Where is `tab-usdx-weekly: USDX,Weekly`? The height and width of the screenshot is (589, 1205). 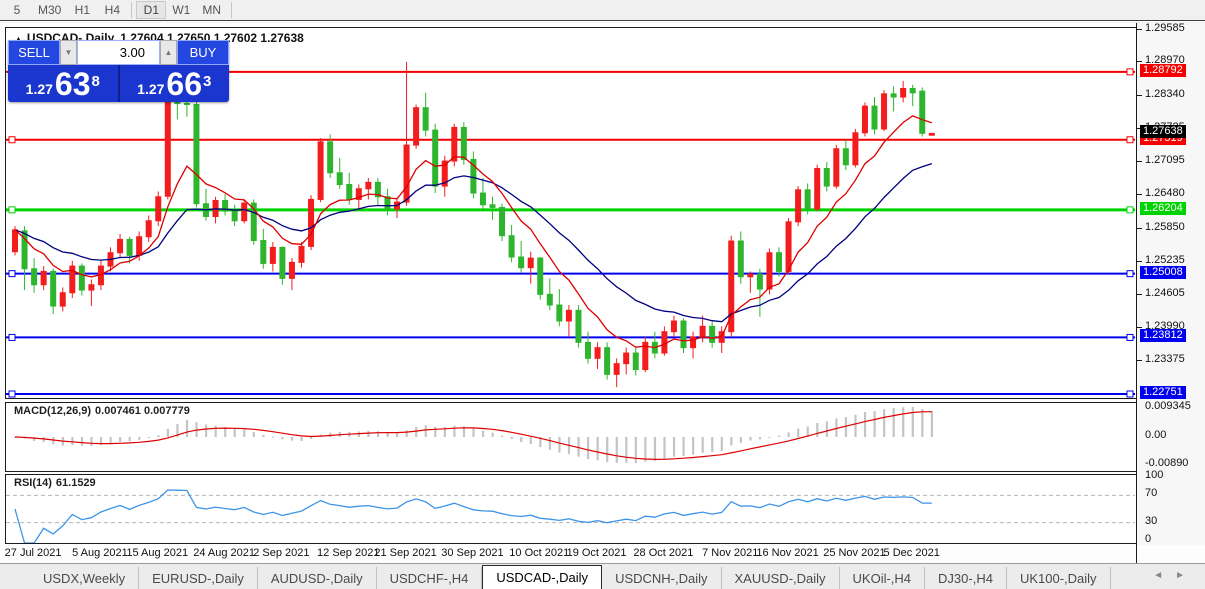
tab-usdx-weekly: USDX,Weekly is located at coordinates (85, 578).